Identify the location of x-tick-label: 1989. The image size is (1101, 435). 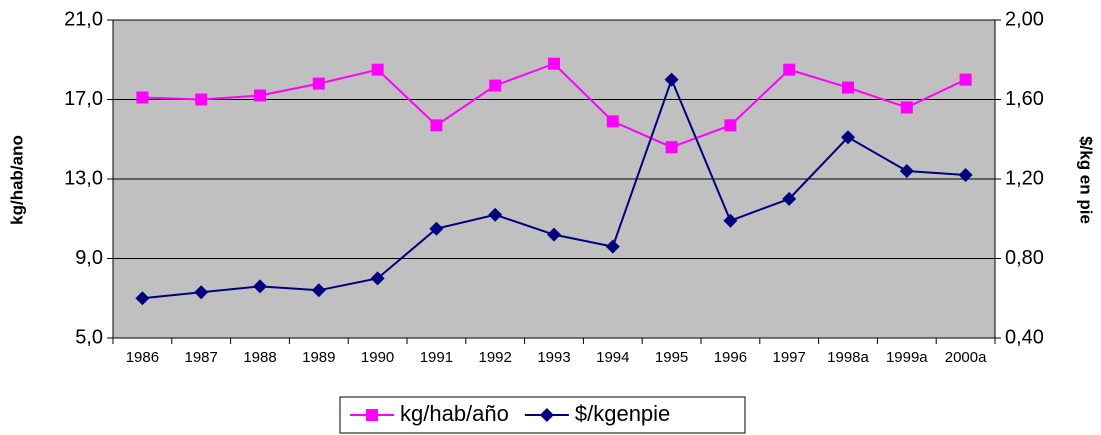
(318, 357).